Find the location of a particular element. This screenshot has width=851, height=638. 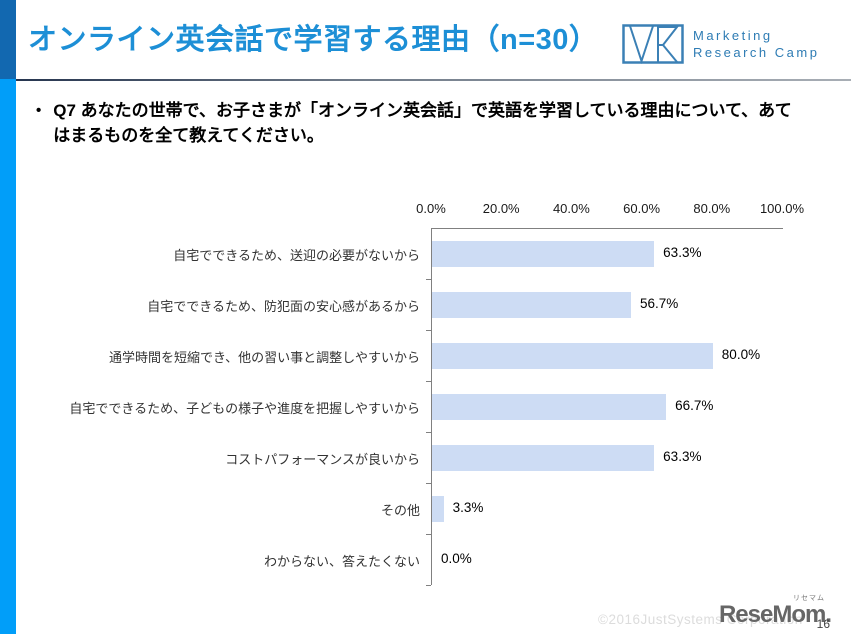

x-axis-tick-label: 20.0% is located at coordinates (501, 208).